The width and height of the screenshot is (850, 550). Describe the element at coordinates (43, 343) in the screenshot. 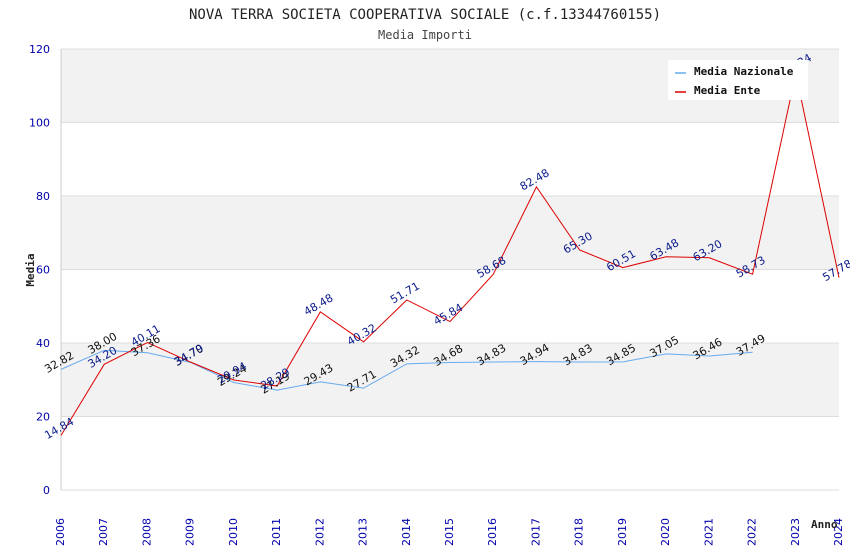

I see `y-tick-label: 40` at that location.